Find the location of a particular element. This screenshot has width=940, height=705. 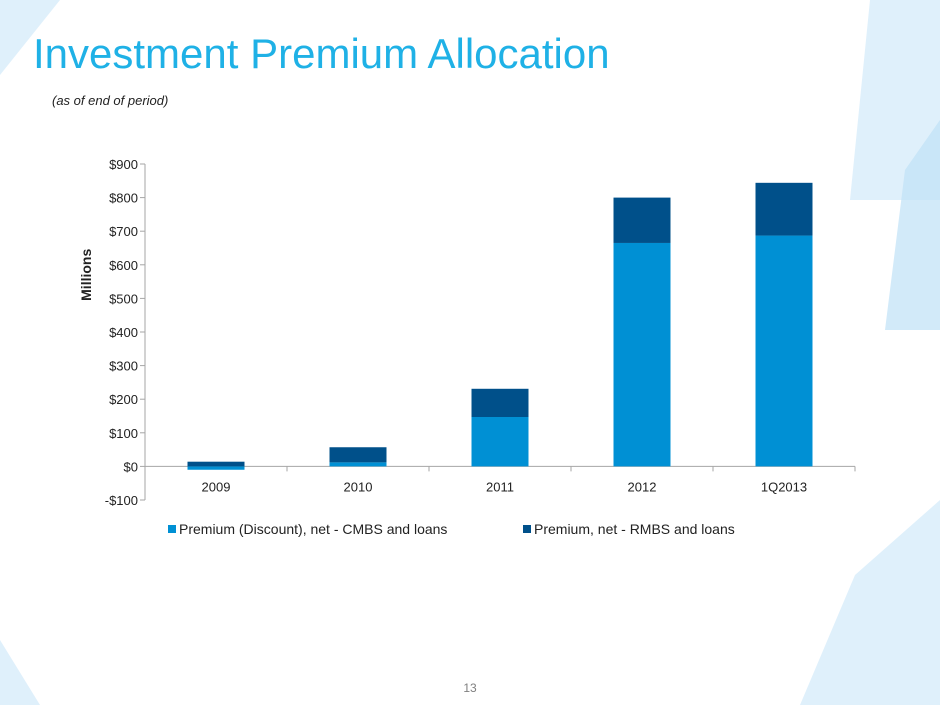

y-tick-label: -$100 is located at coordinates (121, 500).